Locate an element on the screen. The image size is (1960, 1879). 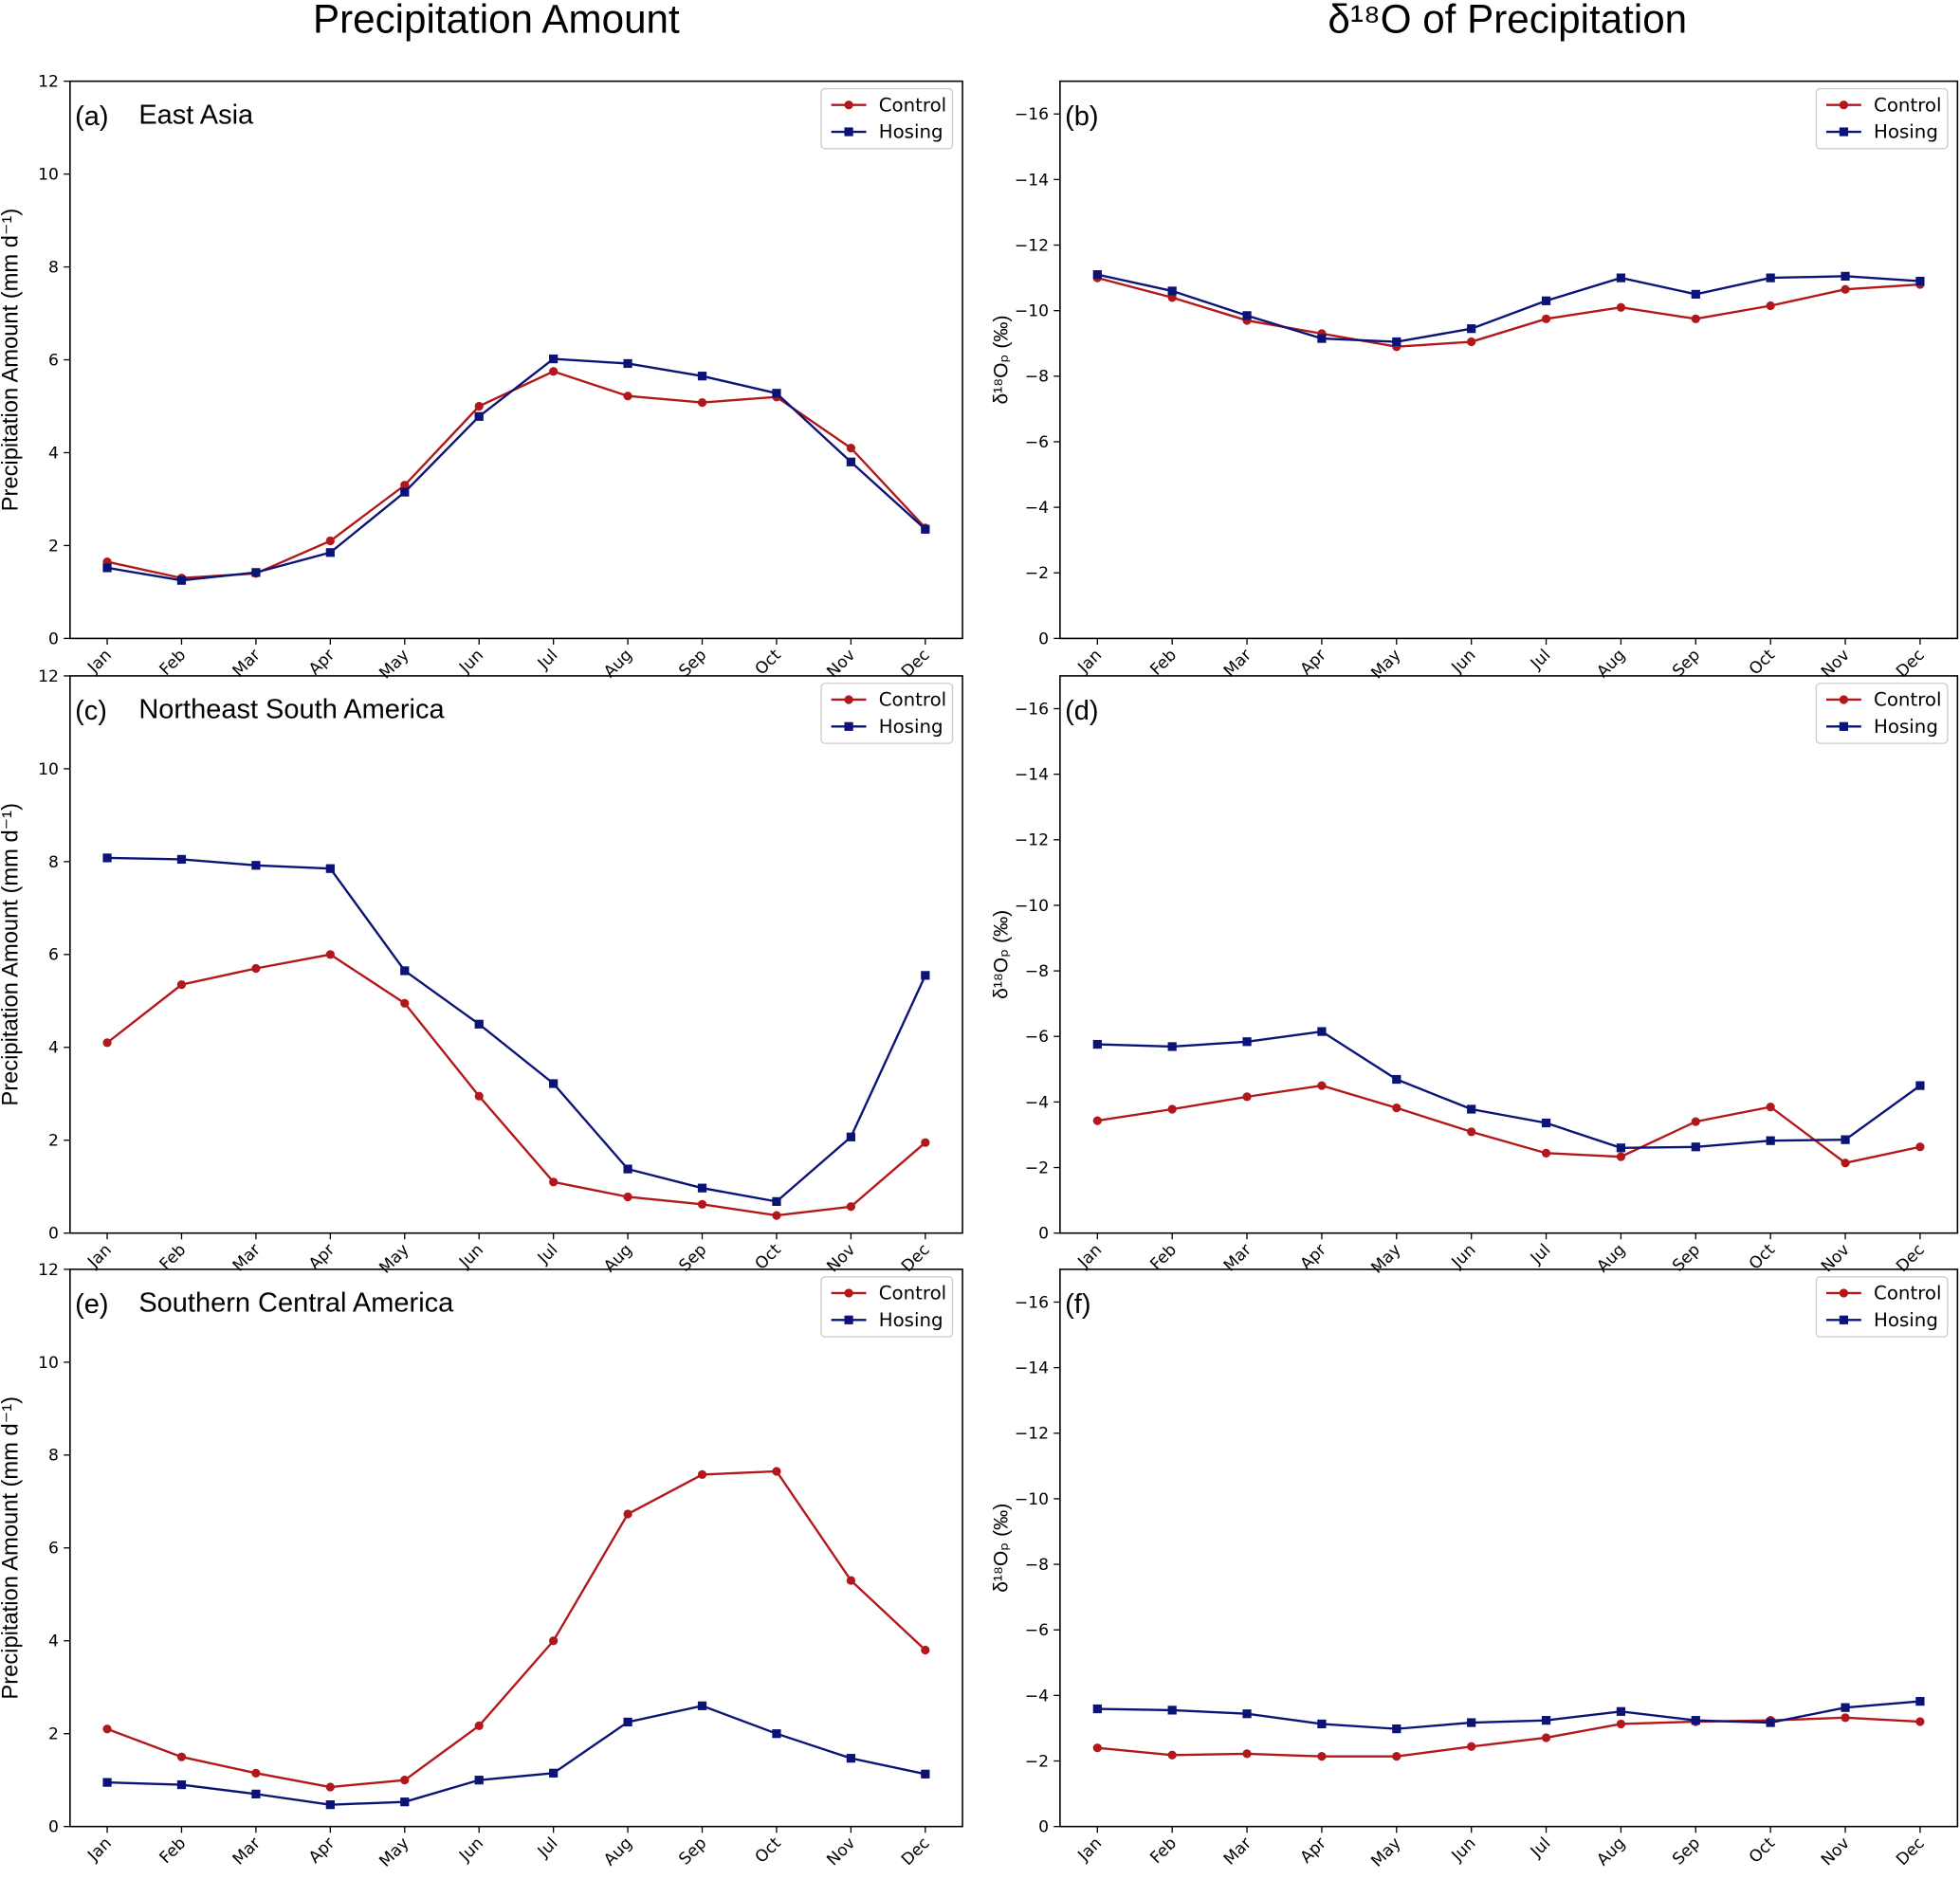
x-tick-label: Nov is located at coordinates (1836, 1851).